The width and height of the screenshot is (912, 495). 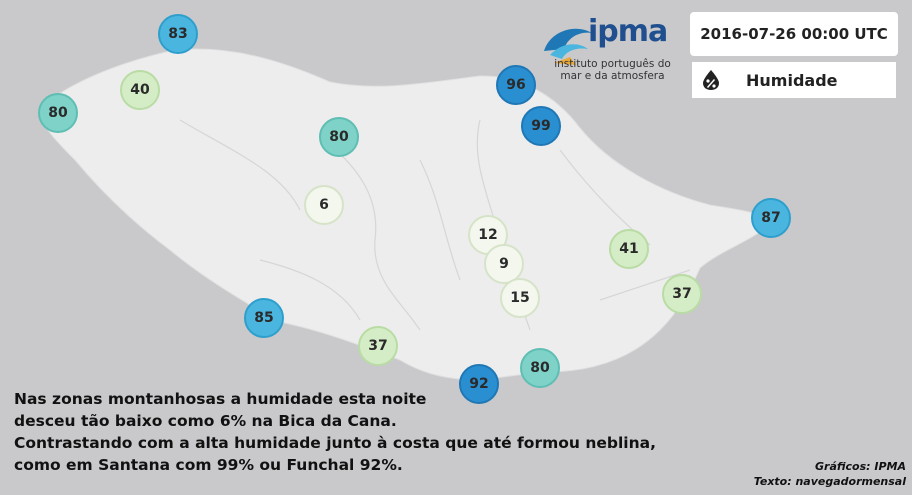 I want to click on station-marker: 96, so click(x=516, y=85).